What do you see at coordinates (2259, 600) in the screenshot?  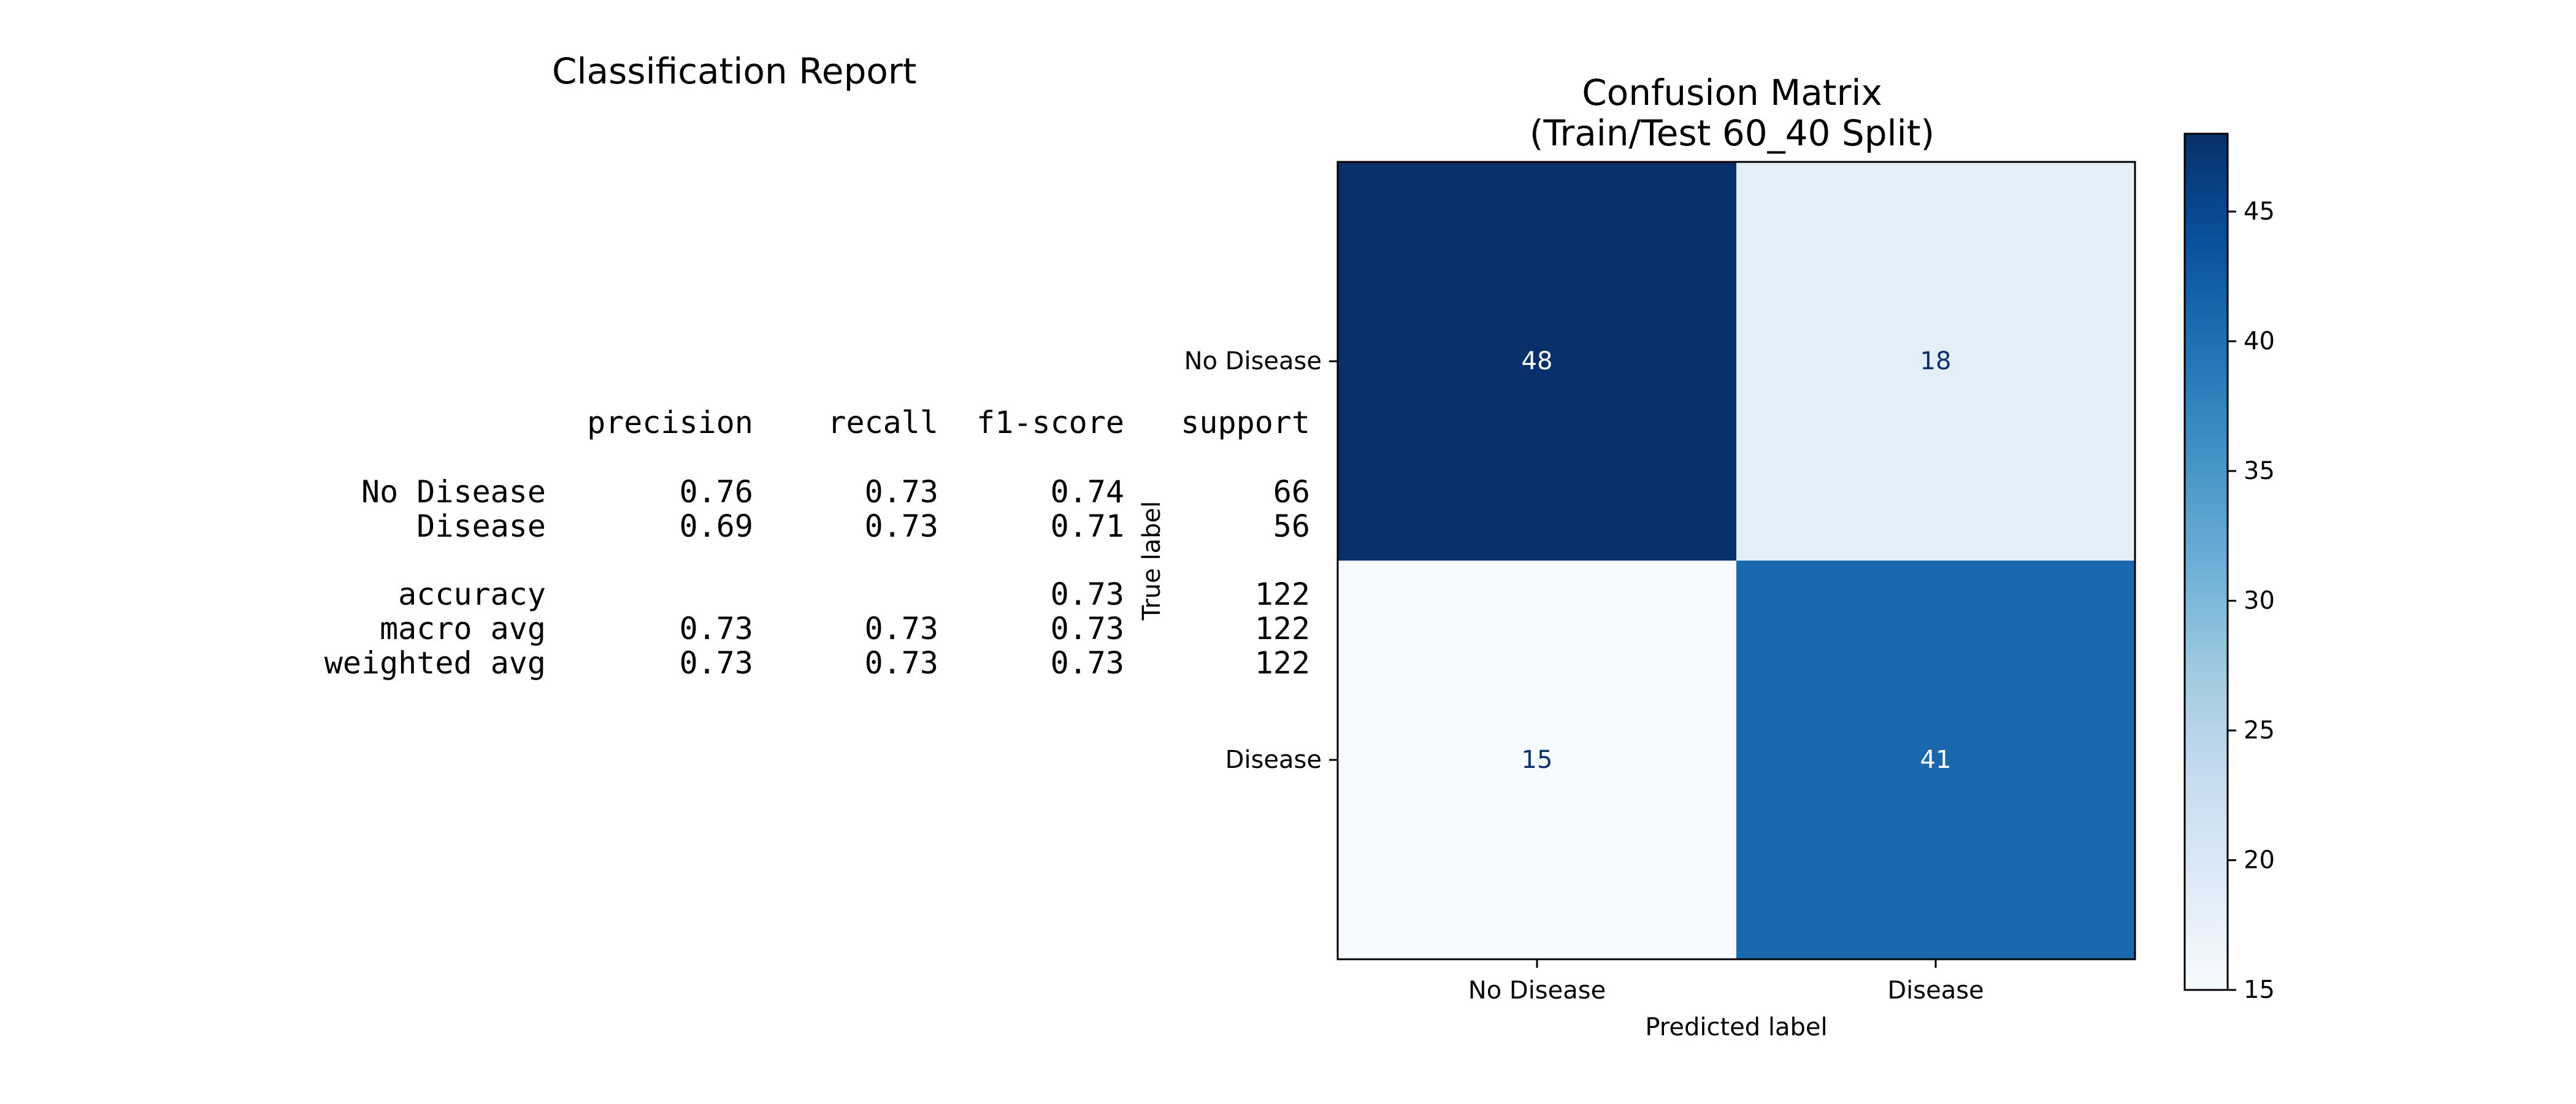 I see `colorbar-tick-label: 30` at bounding box center [2259, 600].